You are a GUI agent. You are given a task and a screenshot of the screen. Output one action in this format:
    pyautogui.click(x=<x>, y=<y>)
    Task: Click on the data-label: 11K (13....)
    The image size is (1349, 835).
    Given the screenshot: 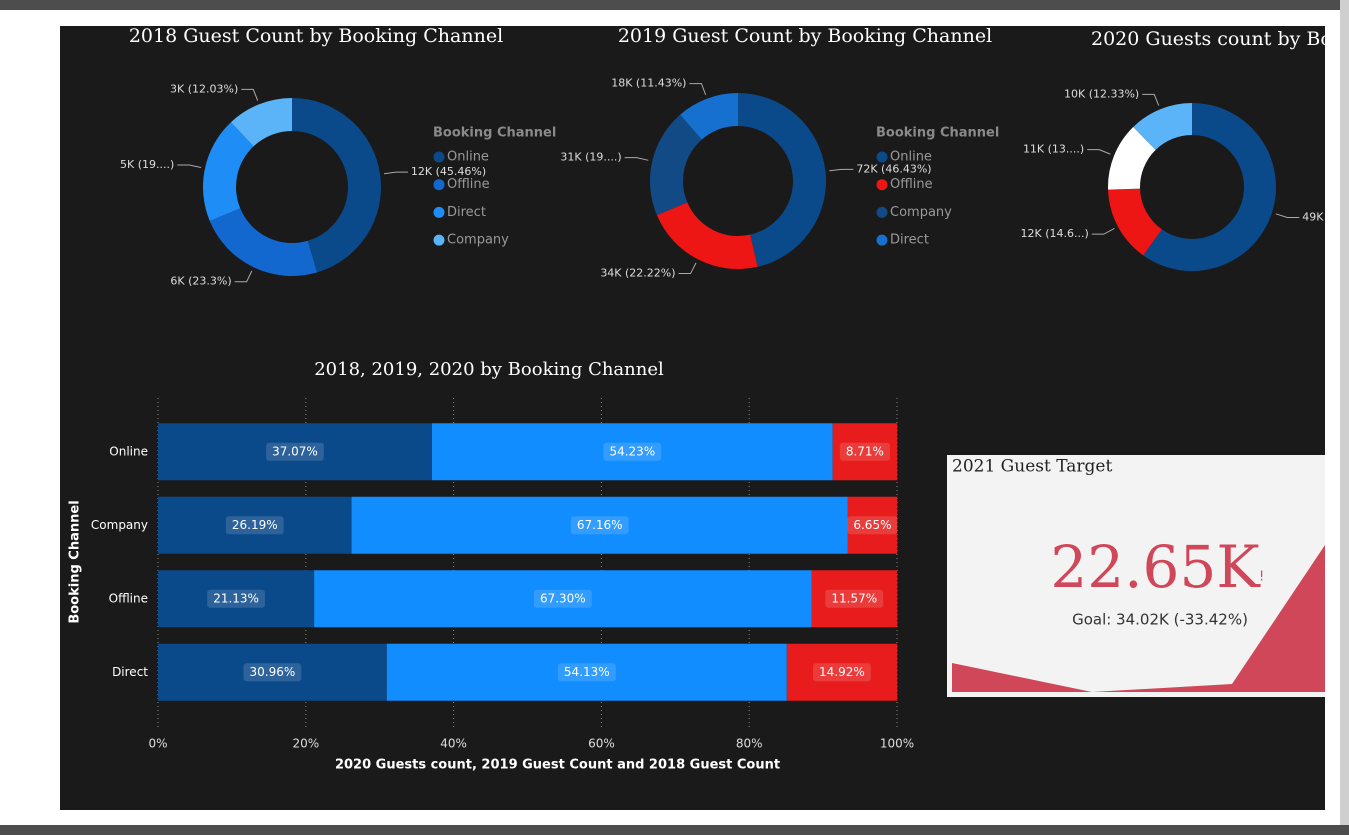 What is the action you would take?
    pyautogui.click(x=1053, y=149)
    